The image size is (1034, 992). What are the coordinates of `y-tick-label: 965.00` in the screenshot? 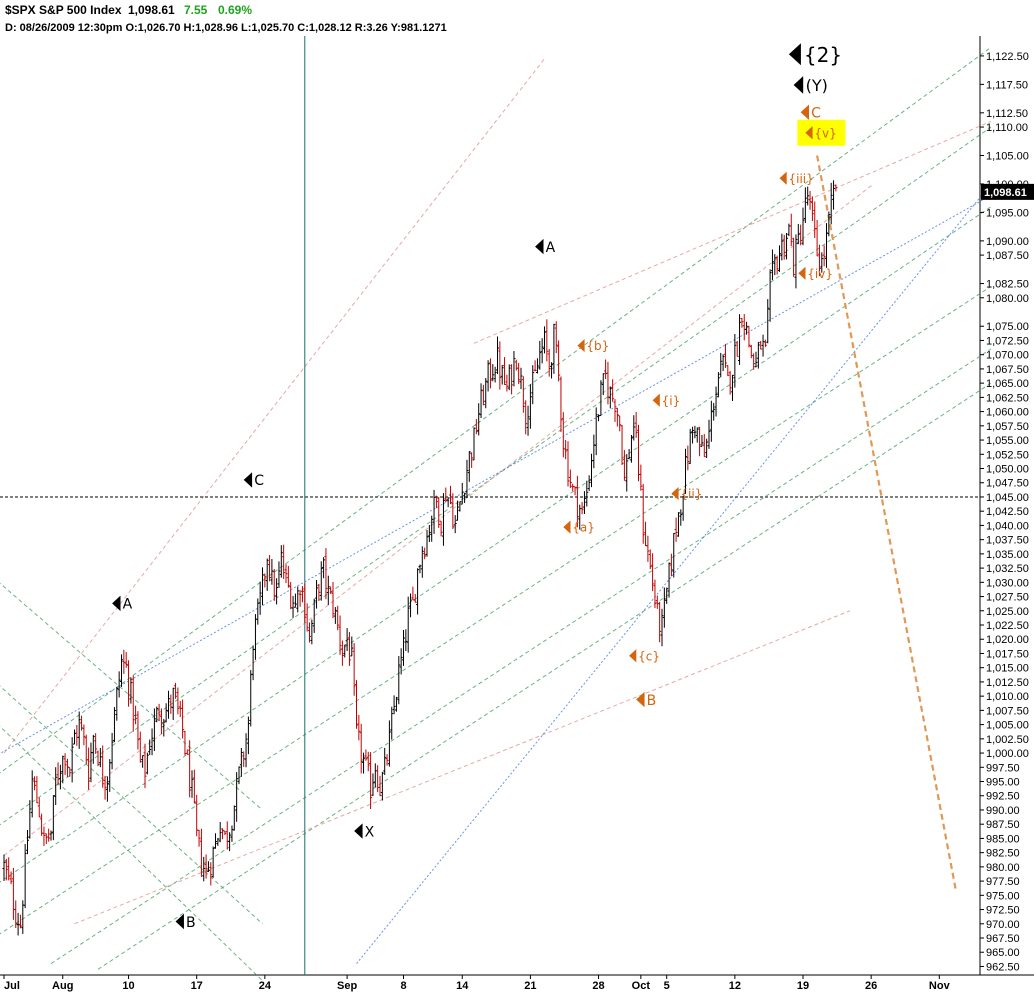 It's located at (1003, 953).